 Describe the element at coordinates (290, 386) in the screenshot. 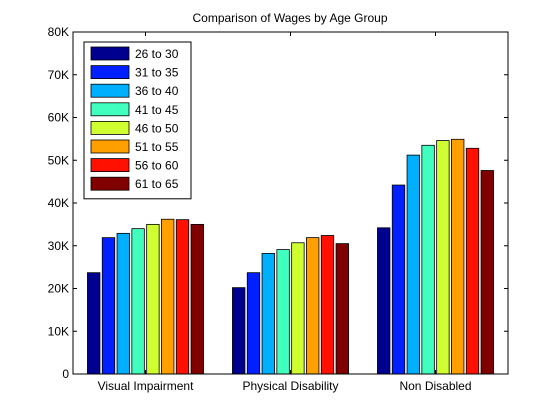

I see `x-tick-label: Physical Disability` at that location.